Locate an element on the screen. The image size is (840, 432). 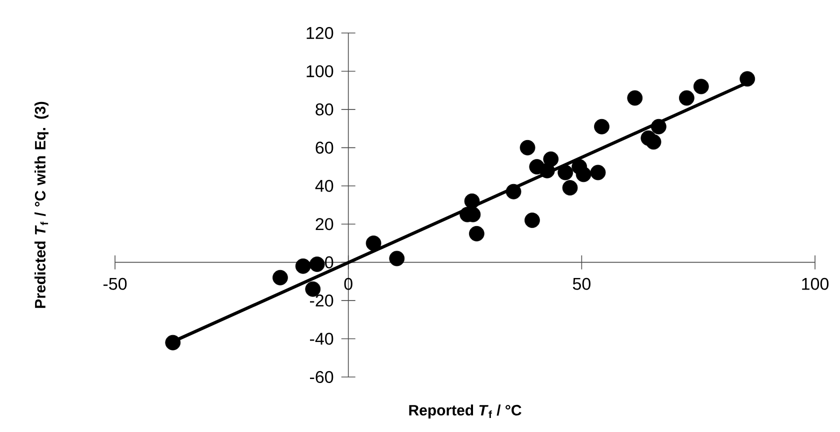
y-tick-label: -20 is located at coordinates (322, 300).